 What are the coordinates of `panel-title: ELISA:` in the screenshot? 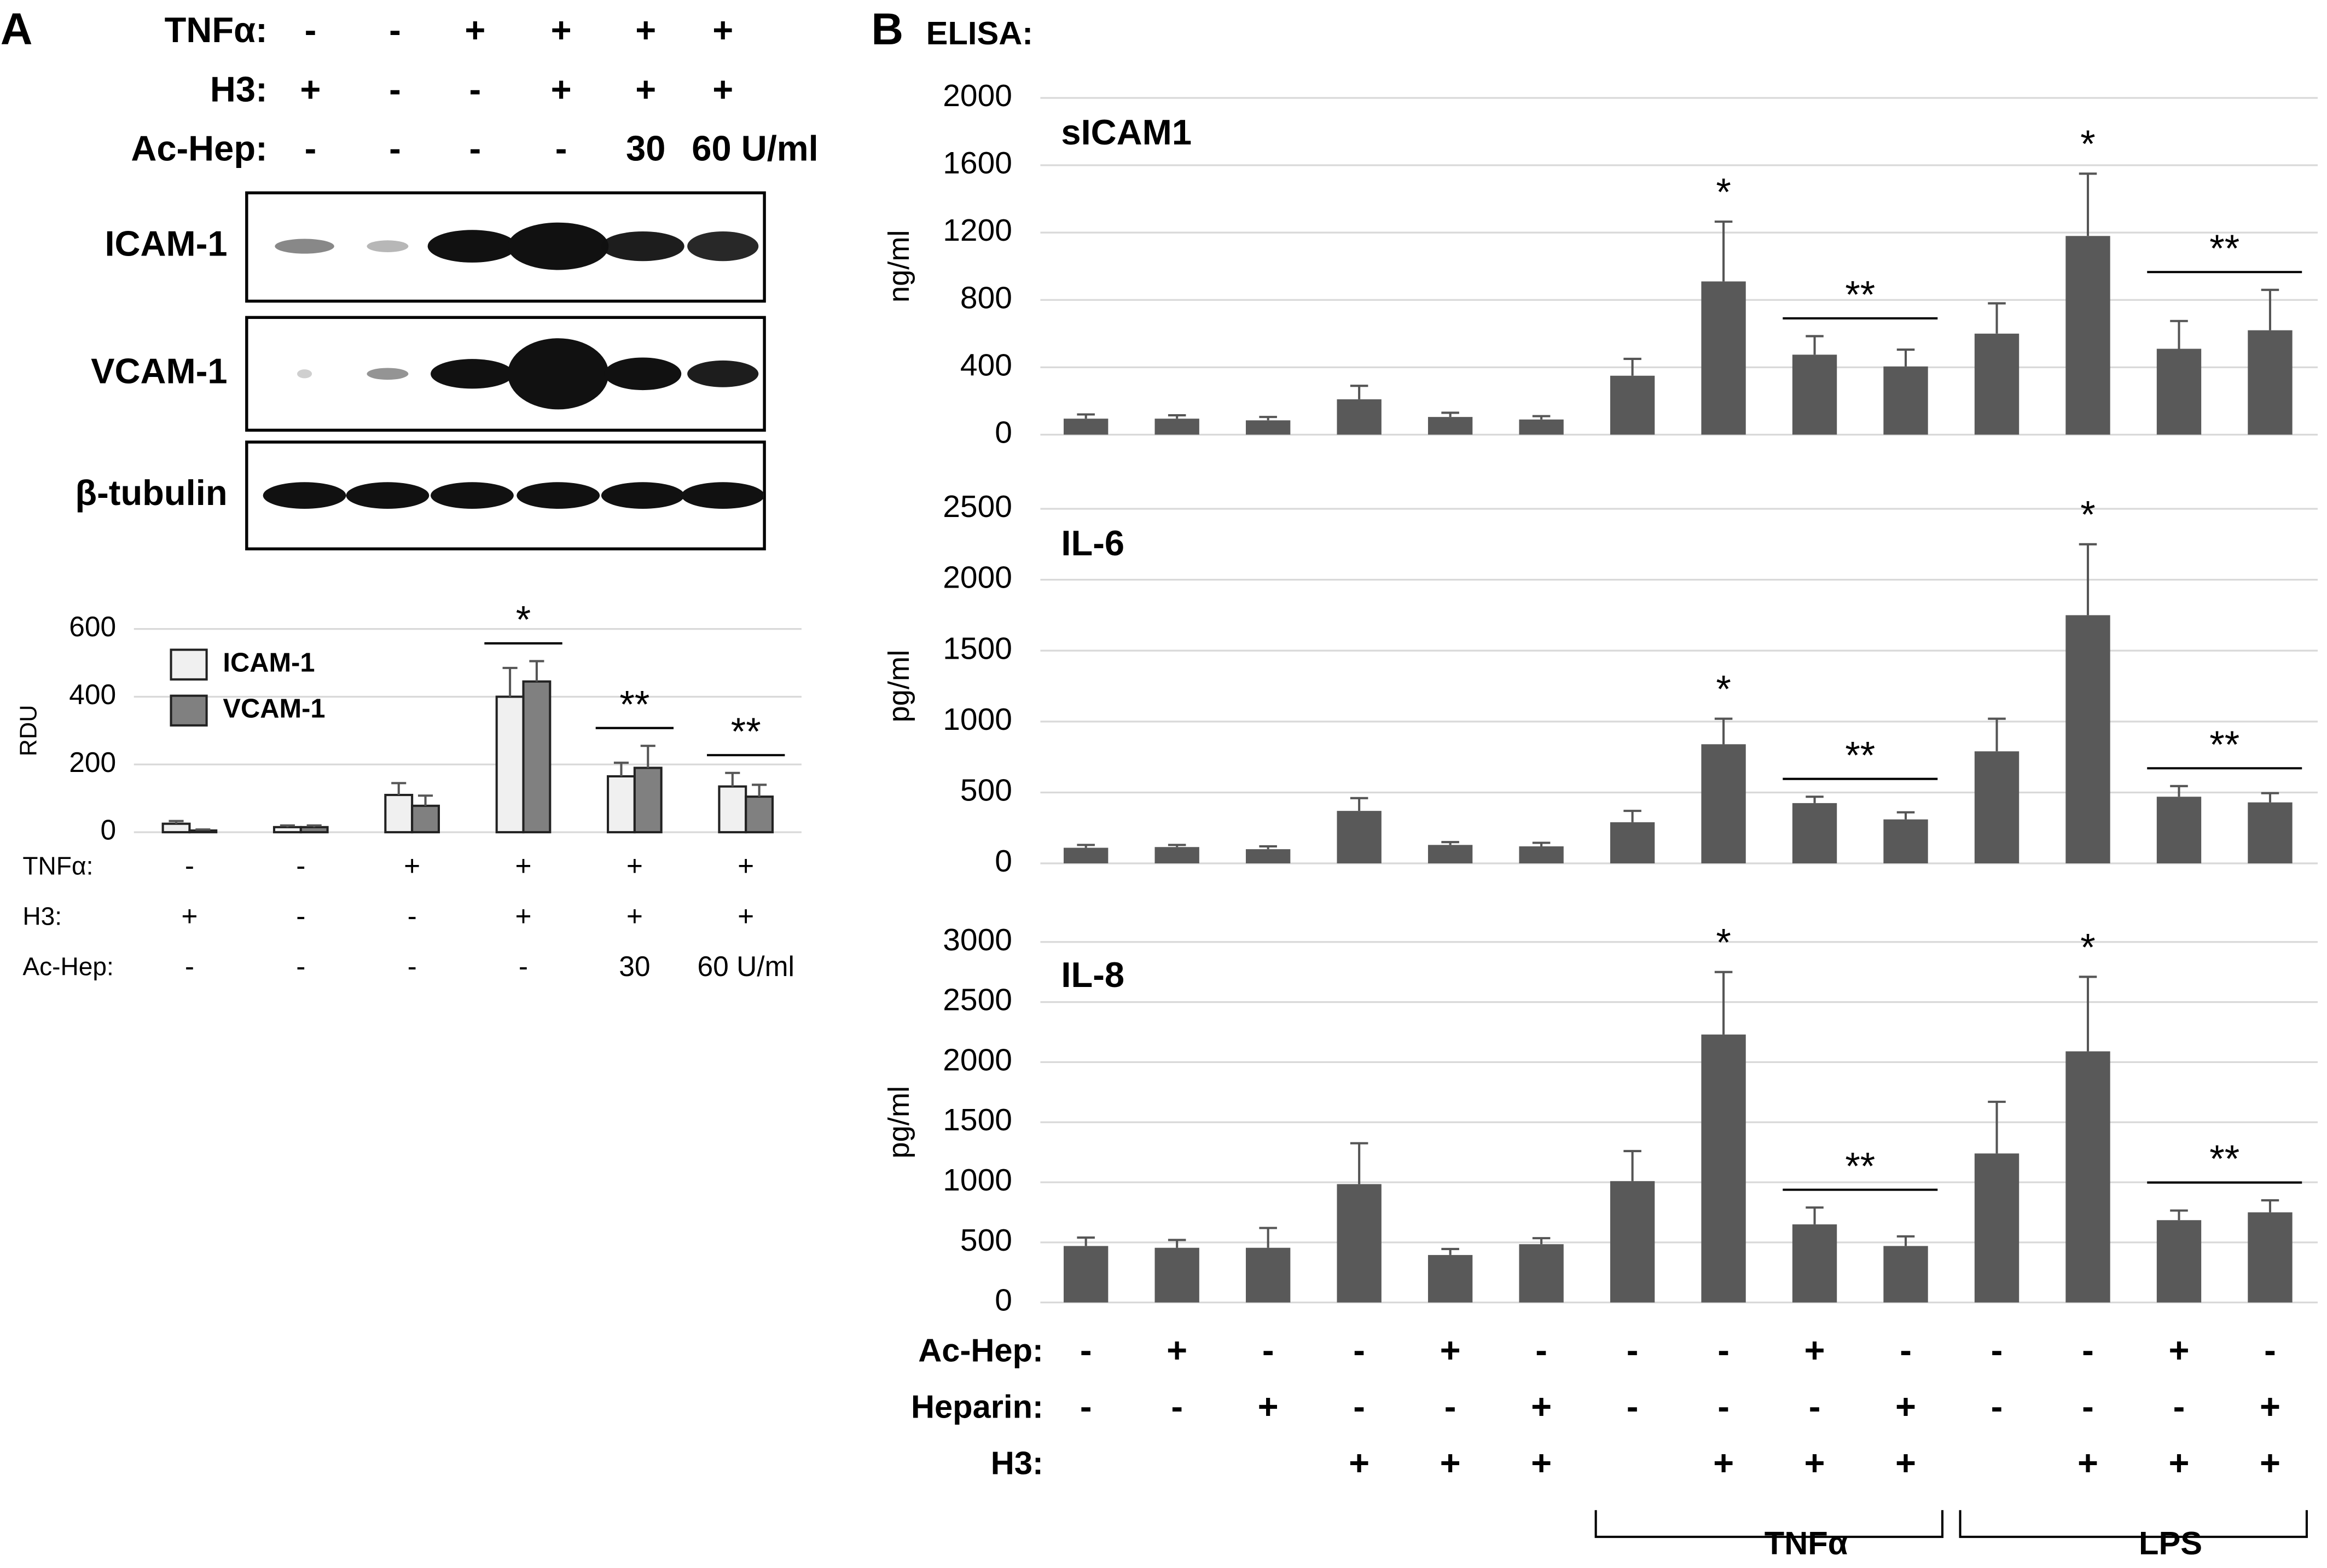 It's located at (979, 33).